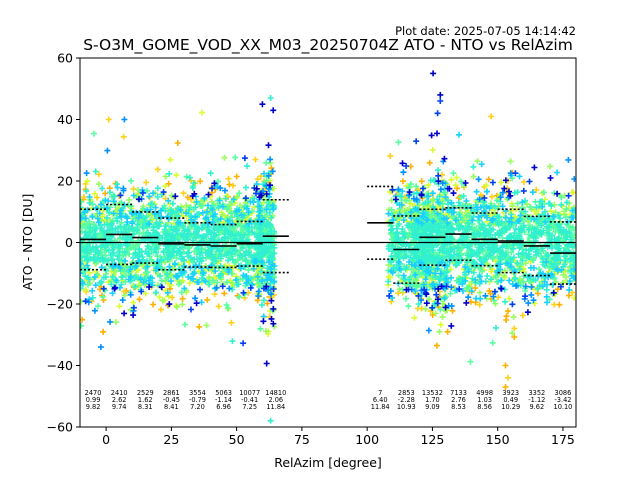 The width and height of the screenshot is (640, 480). I want to click on y-tick-label: 60, so click(65, 58).